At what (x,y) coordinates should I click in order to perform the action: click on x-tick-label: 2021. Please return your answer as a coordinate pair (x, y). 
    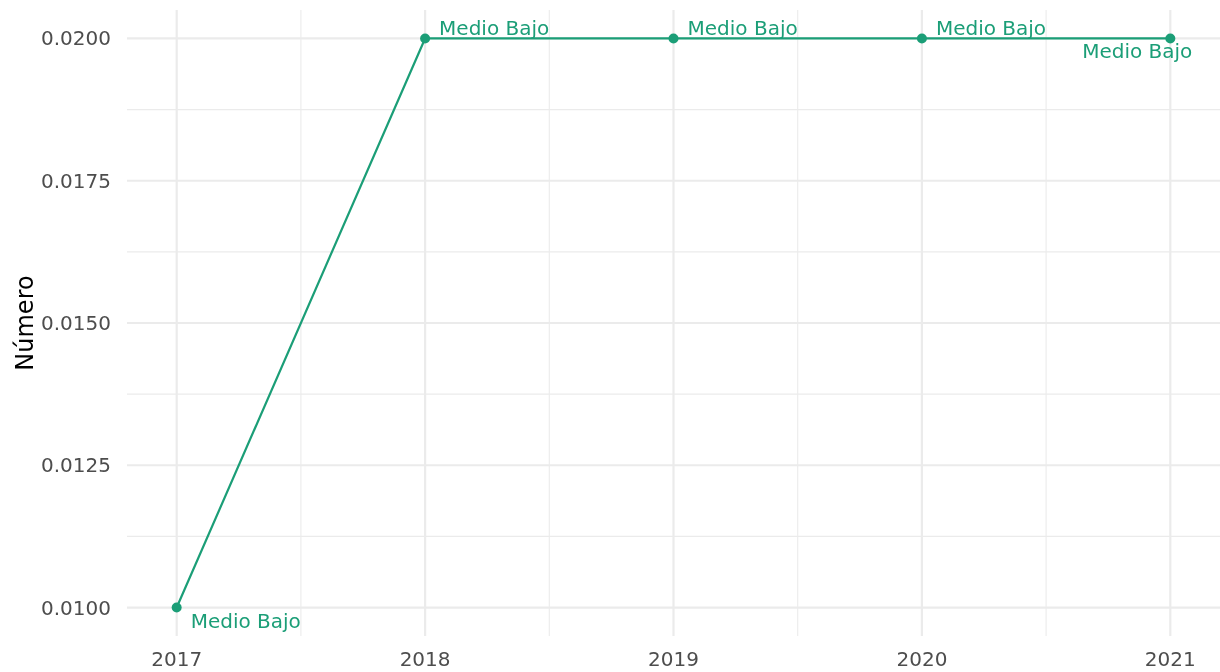
    Looking at the image, I should click on (1170, 659).